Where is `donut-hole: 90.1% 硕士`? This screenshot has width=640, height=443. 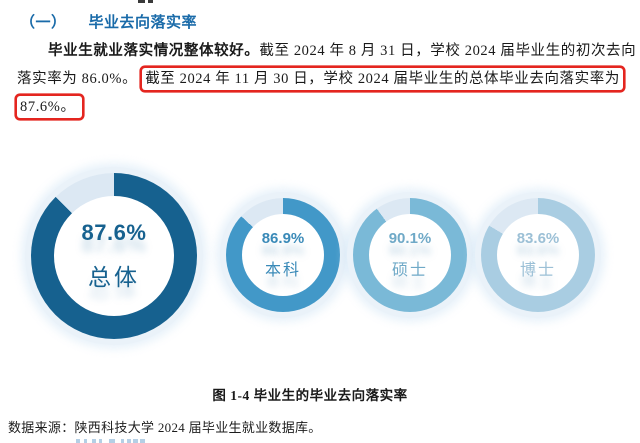
donut-hole: 90.1% 硕士 is located at coordinates (410, 255).